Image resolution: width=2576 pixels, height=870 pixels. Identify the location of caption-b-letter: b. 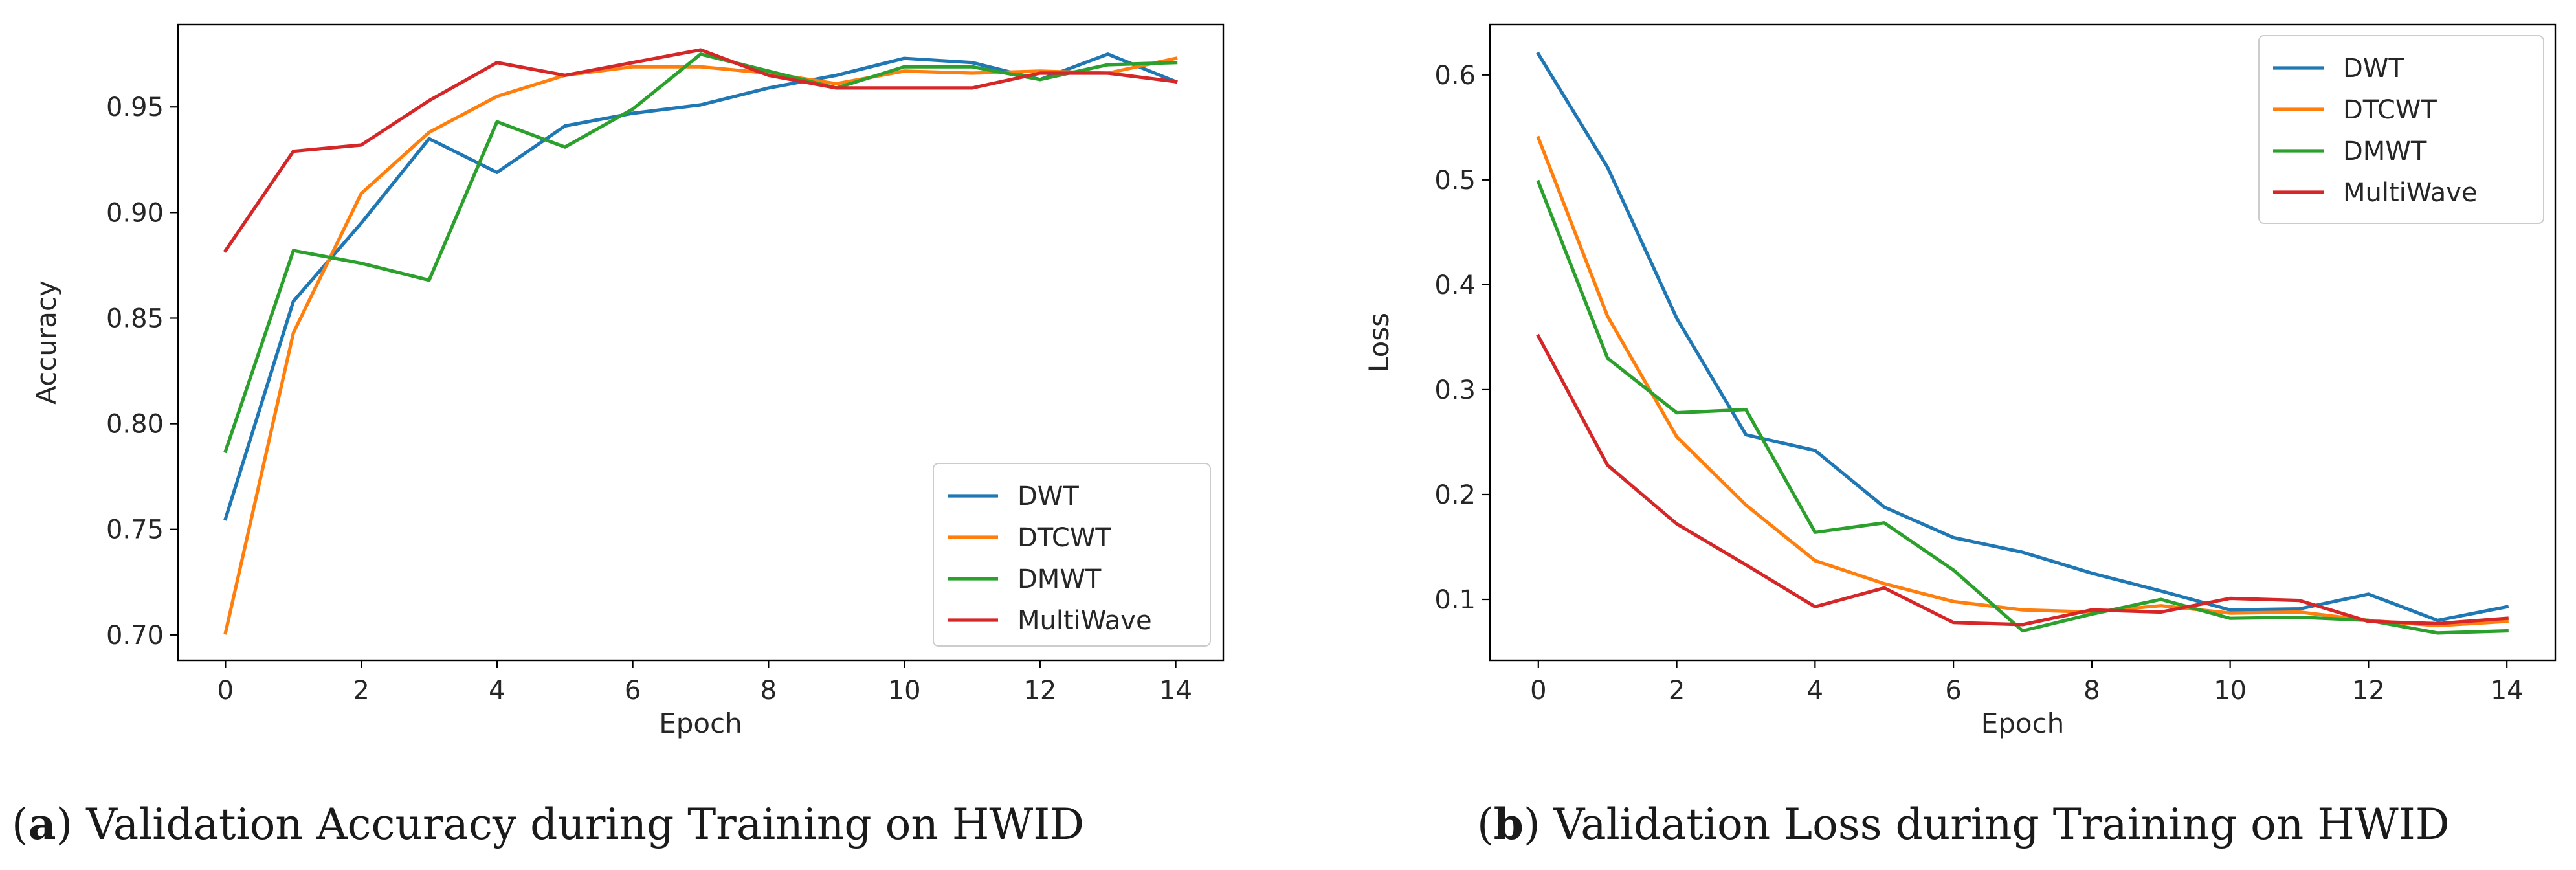
(1509, 824).